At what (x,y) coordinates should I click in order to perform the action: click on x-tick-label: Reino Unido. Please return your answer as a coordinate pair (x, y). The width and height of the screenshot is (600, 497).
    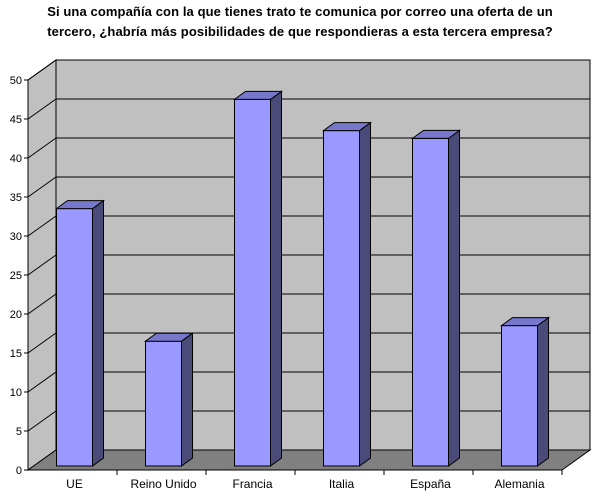
    Looking at the image, I should click on (163, 484).